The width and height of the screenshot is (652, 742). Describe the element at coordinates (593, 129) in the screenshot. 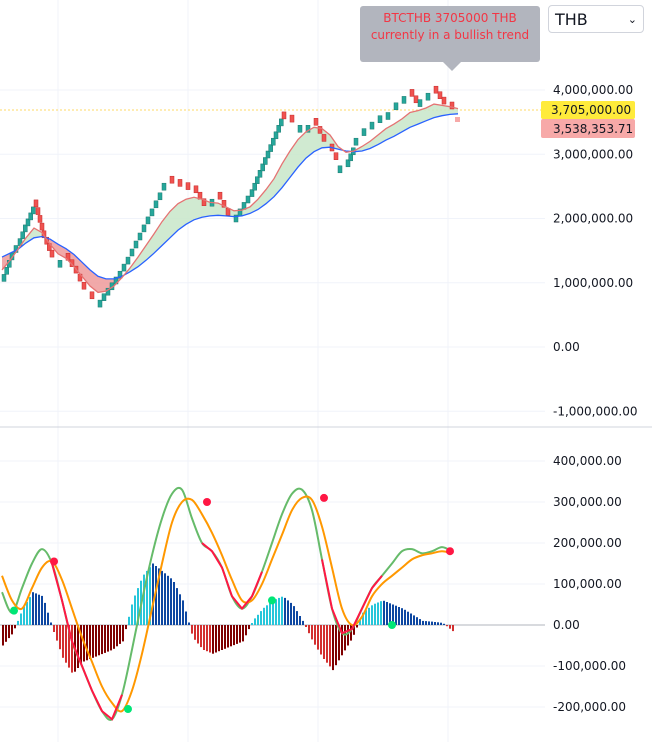

I see `ema-value-label: 3,538,353.71` at that location.